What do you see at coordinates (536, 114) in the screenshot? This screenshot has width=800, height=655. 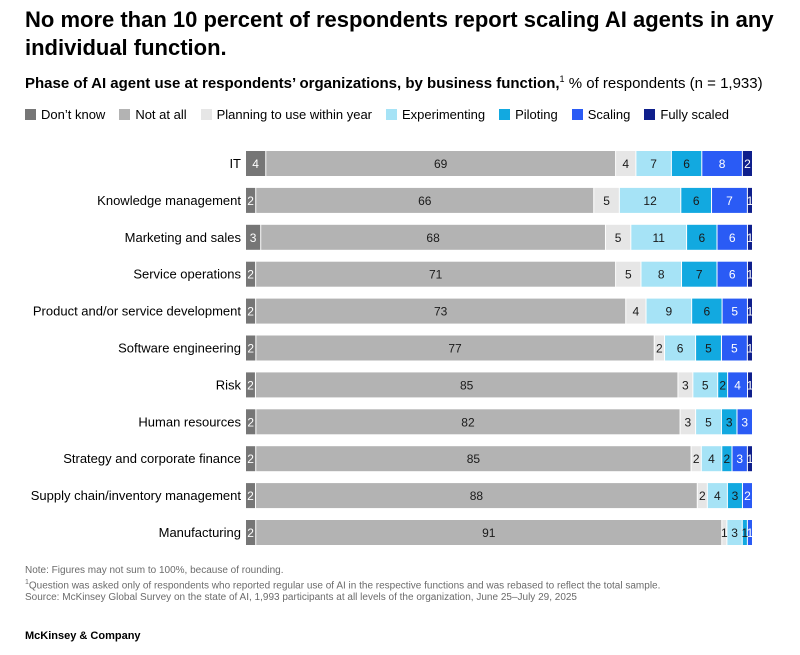 I see `legend-label: Piloting` at bounding box center [536, 114].